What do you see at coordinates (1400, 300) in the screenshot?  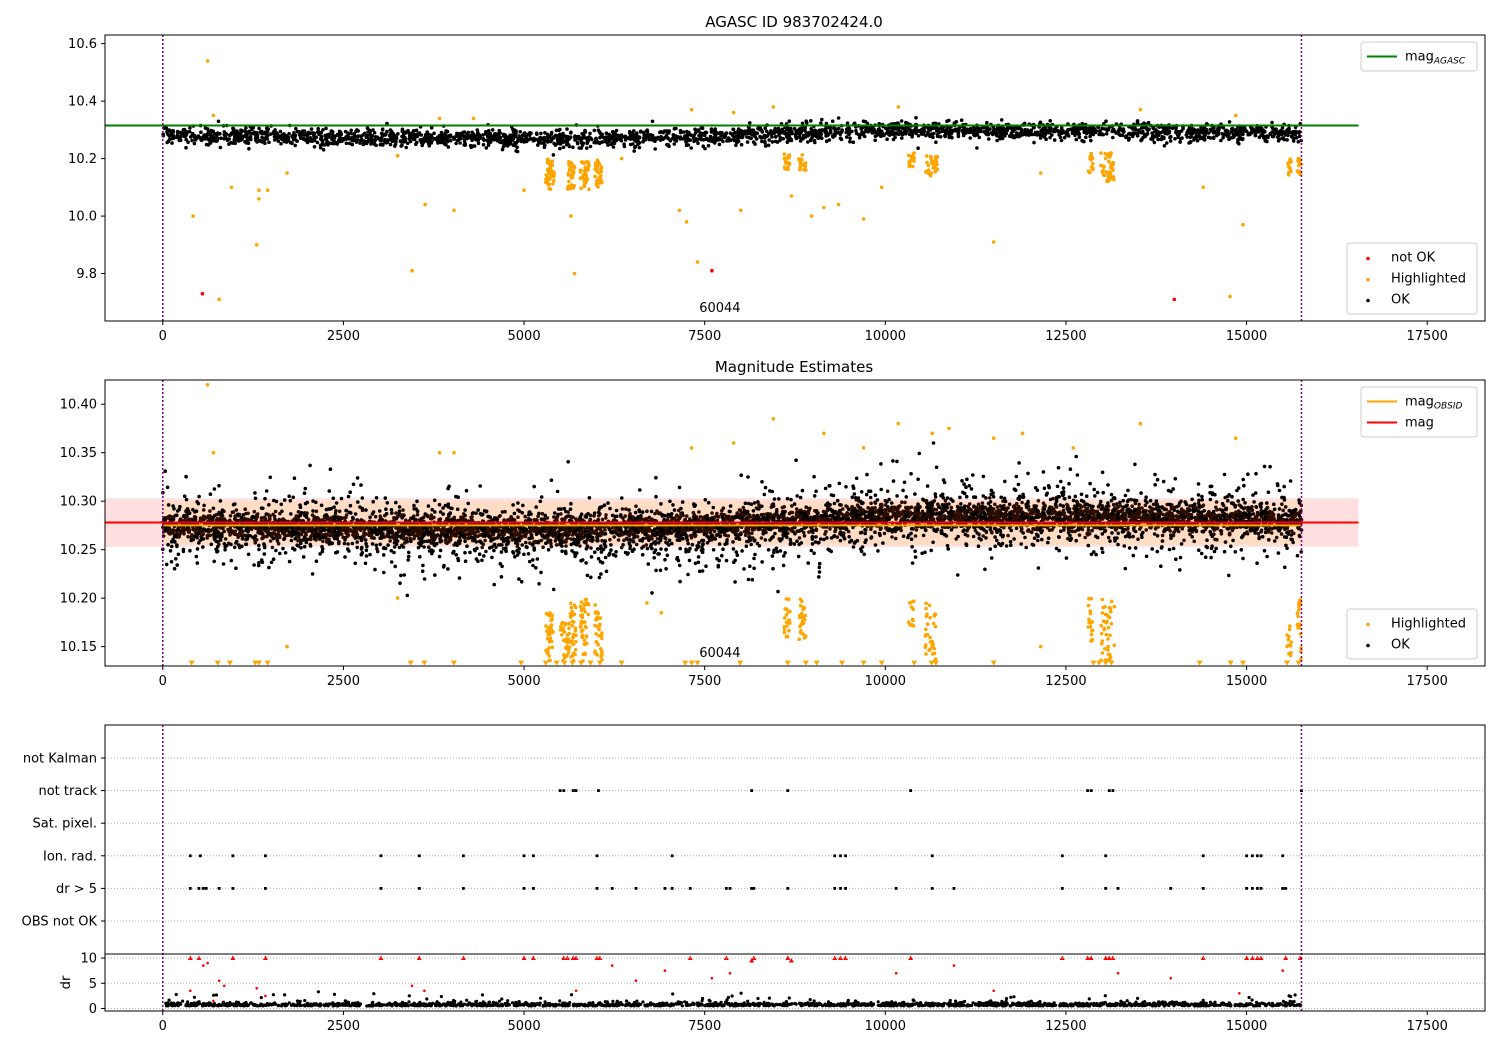 I see `legend-label: OK` at bounding box center [1400, 300].